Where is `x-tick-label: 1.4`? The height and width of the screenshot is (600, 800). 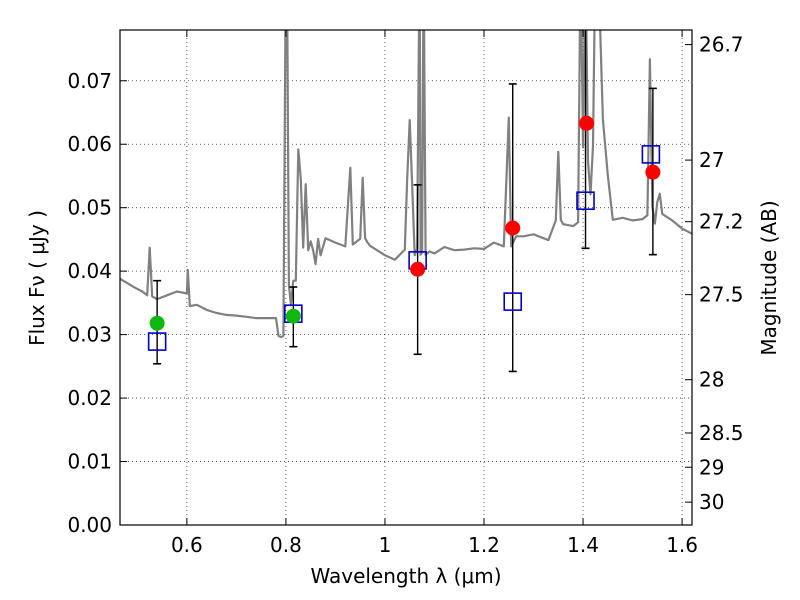
x-tick-label: 1.4 is located at coordinates (583, 545).